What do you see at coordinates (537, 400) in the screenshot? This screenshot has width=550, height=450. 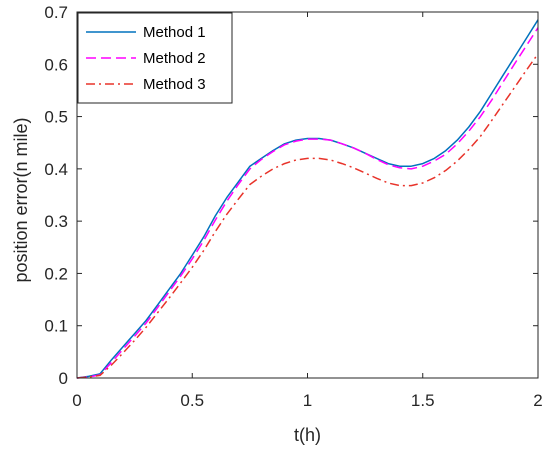 I see `x-tick-label: 2` at bounding box center [537, 400].